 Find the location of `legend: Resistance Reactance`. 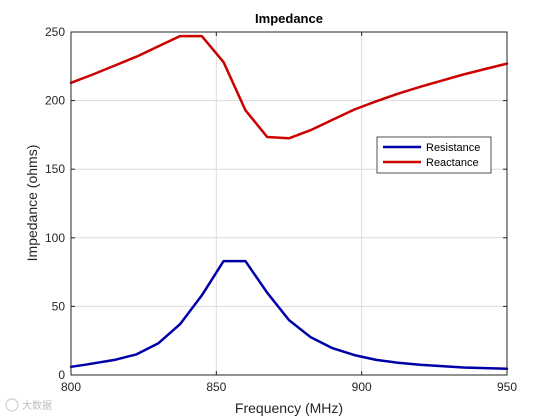

legend: Resistance Reactance is located at coordinates (434, 155).